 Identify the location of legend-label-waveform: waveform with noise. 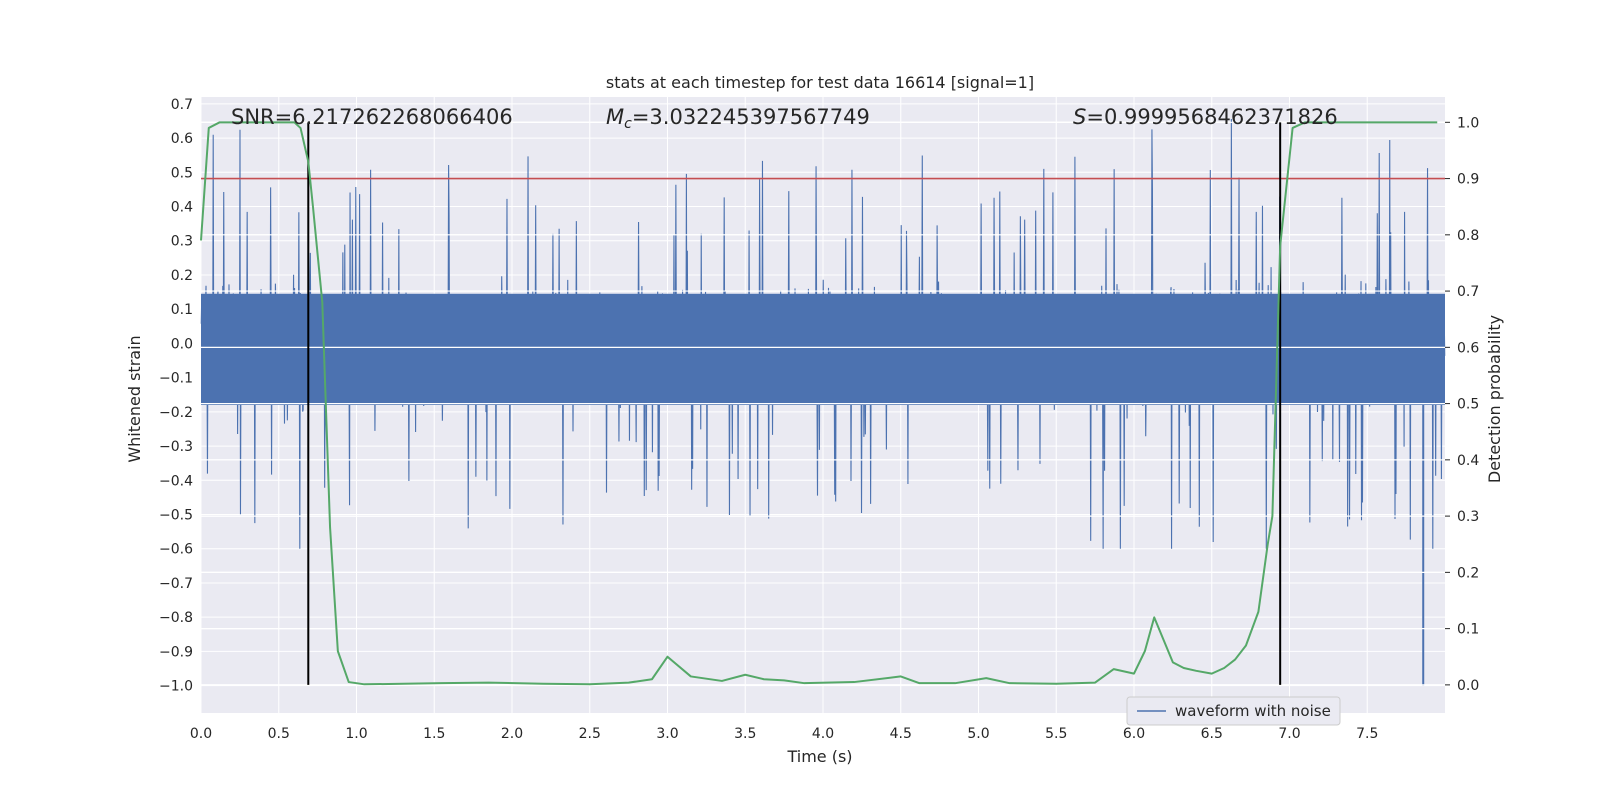
(1253, 711).